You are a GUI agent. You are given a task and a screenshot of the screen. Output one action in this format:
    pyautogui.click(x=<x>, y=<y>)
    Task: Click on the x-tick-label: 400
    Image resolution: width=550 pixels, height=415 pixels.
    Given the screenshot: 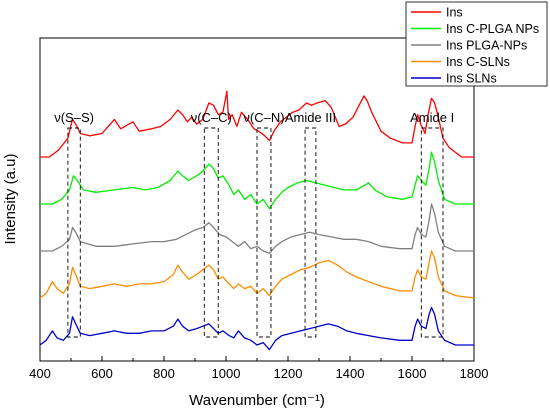 What is the action you would take?
    pyautogui.click(x=40, y=373)
    